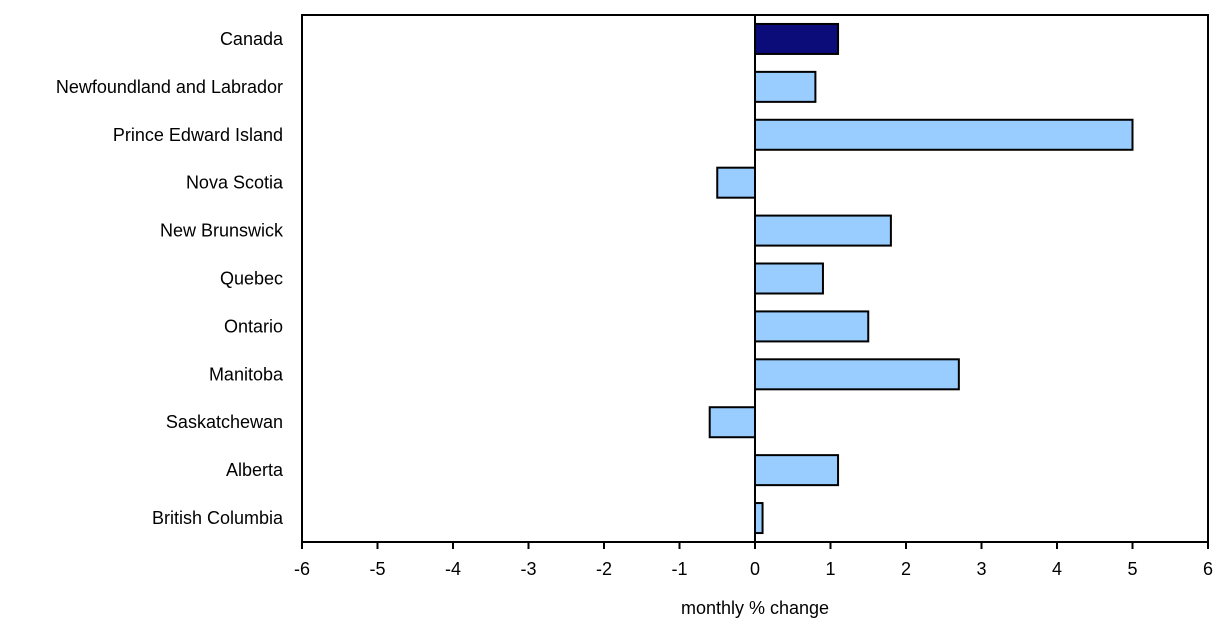 The height and width of the screenshot is (620, 1215). What do you see at coordinates (981, 569) in the screenshot?
I see `x-tick-label: 3` at bounding box center [981, 569].